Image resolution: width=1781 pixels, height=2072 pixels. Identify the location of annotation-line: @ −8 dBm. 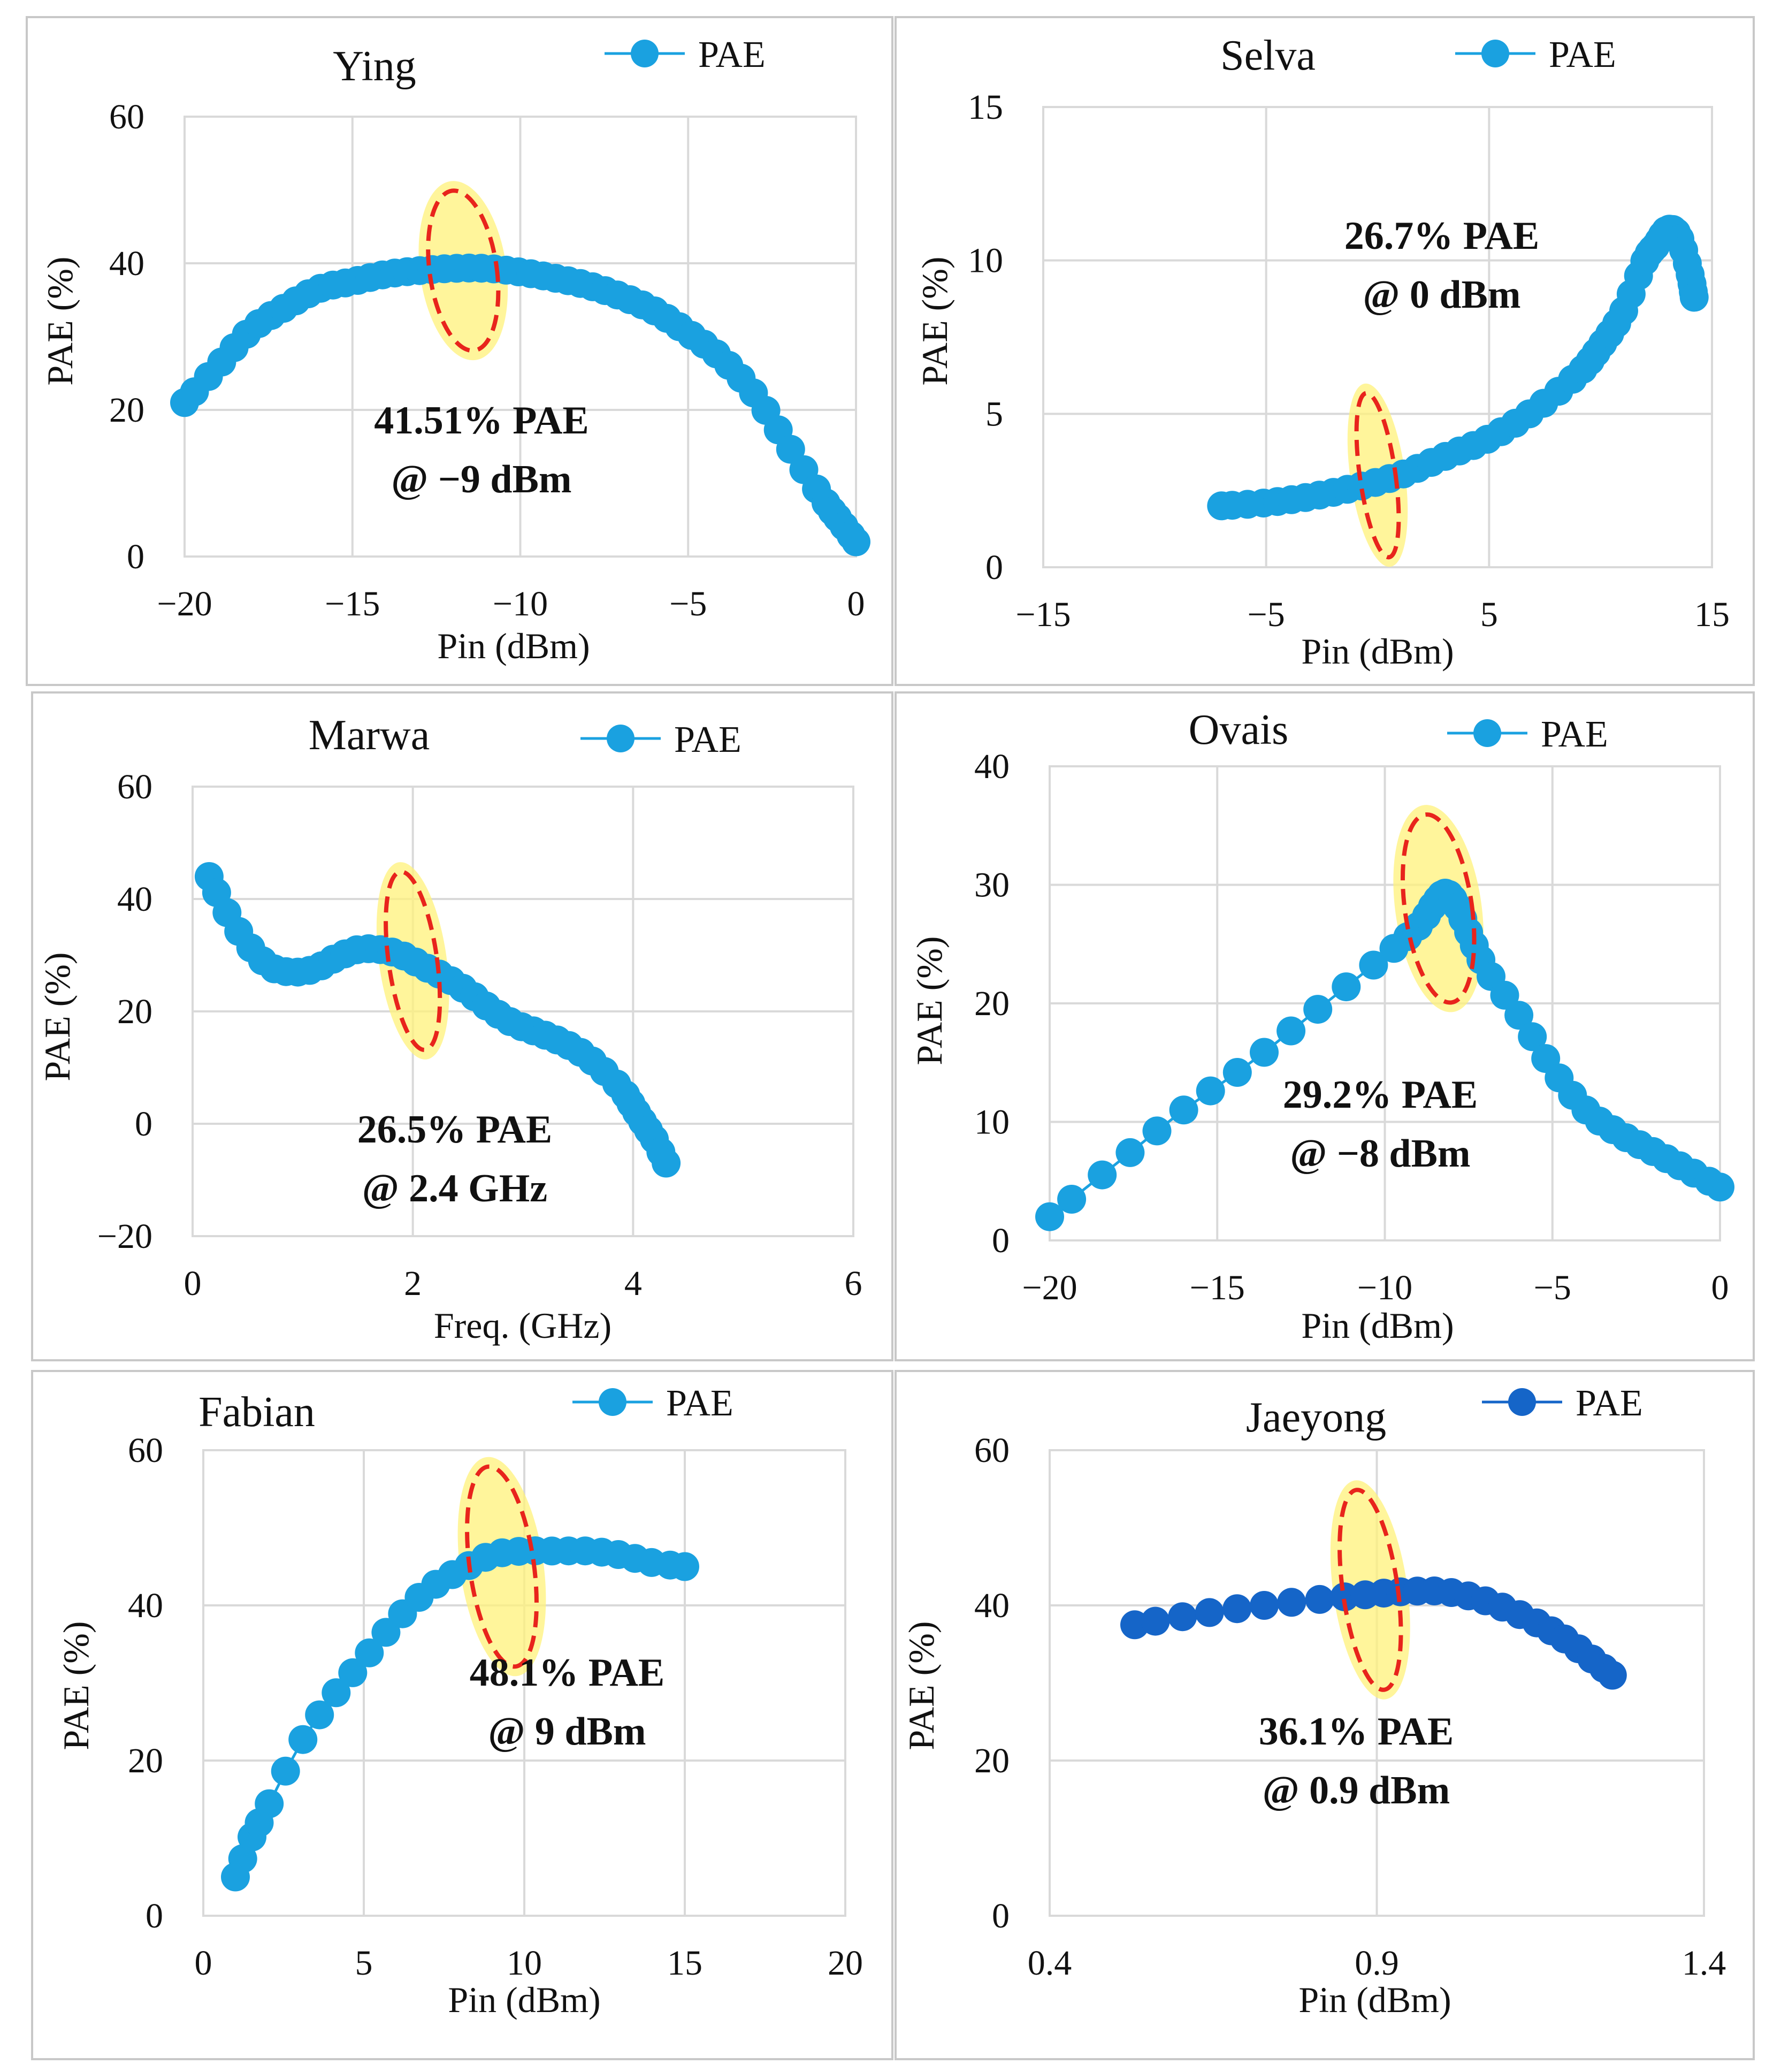
(1380, 1154).